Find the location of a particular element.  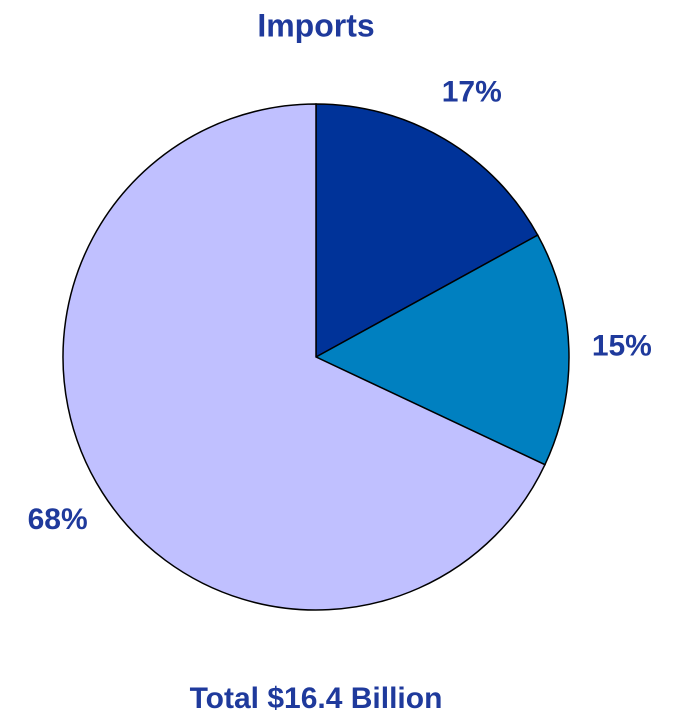

chart-title: Imports is located at coordinates (315, 25).